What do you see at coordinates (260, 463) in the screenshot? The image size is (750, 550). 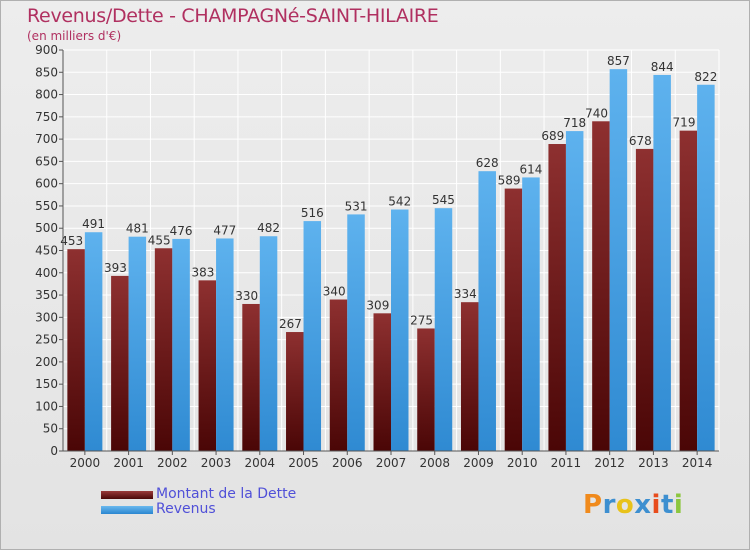 I see `x-tick-label: 2004` at bounding box center [260, 463].